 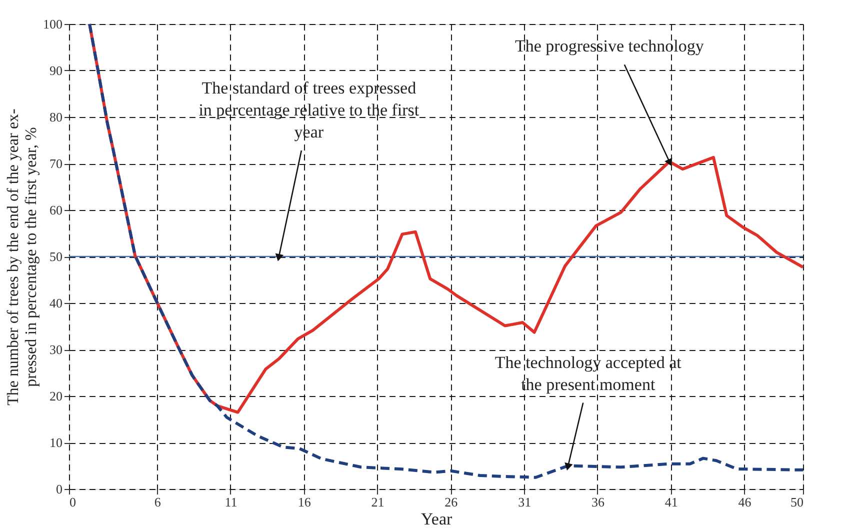 I want to click on y-tick-label: 70, so click(x=56, y=163).